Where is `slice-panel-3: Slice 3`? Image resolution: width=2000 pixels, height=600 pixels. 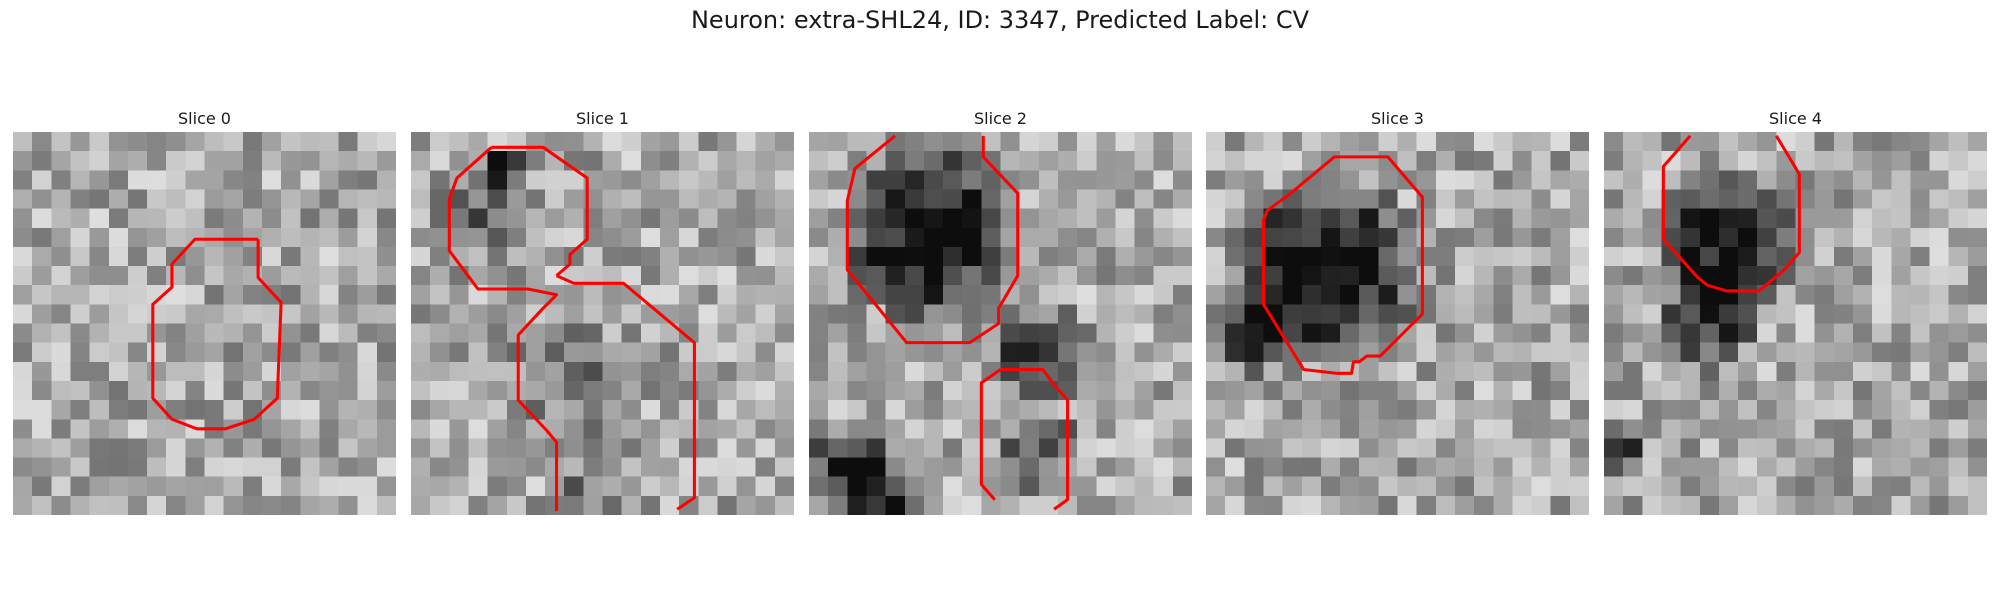
slice-panel-3: Slice 3 is located at coordinates (1397, 310).